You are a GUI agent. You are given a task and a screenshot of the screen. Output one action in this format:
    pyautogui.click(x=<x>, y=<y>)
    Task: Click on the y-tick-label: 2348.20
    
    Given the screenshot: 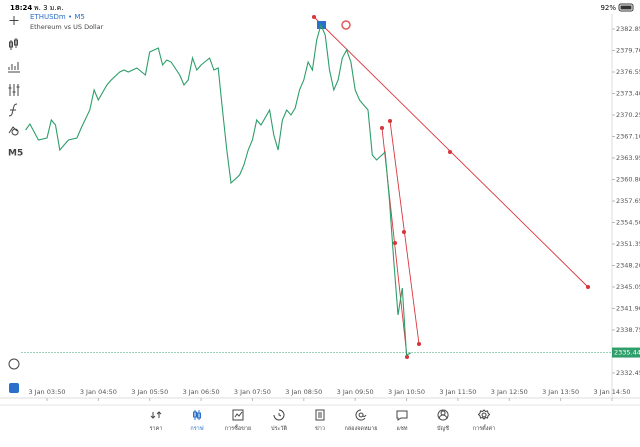 What is the action you would take?
    pyautogui.click(x=628, y=265)
    